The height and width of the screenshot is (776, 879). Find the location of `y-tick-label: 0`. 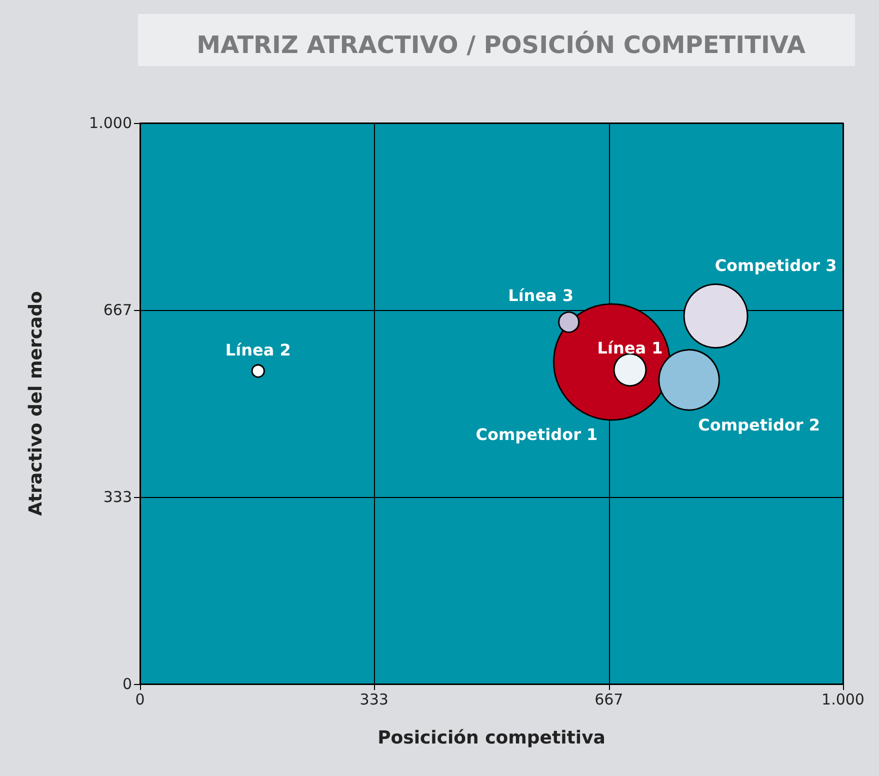

y-tick-label: 0 is located at coordinates (127, 684).